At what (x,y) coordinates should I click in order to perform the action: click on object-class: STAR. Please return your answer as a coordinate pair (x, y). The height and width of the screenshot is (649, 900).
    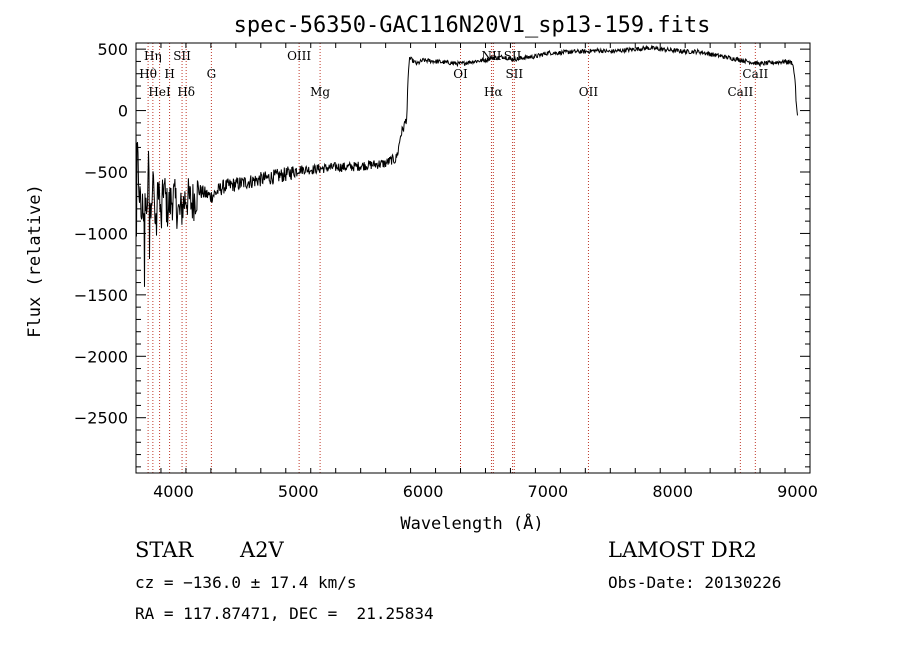
    Looking at the image, I should click on (164, 550).